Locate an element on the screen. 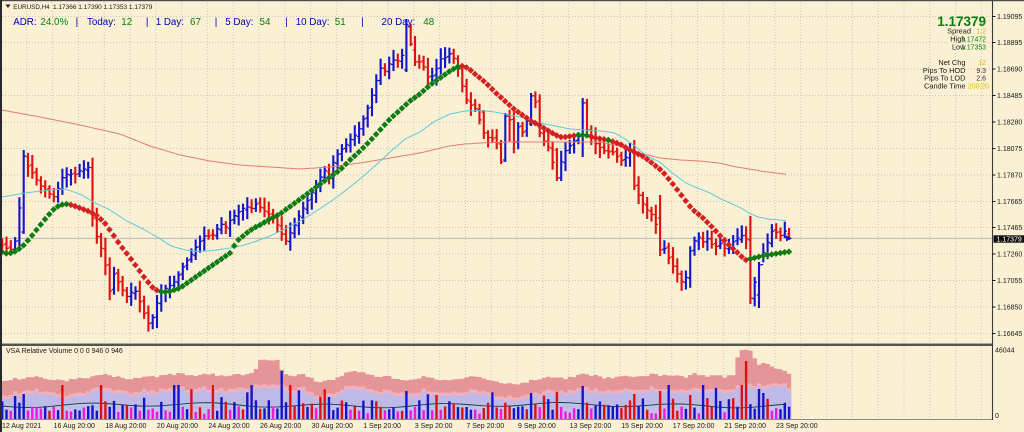  svg-text: 9 Sep 20:00 is located at coordinates (537, 426).